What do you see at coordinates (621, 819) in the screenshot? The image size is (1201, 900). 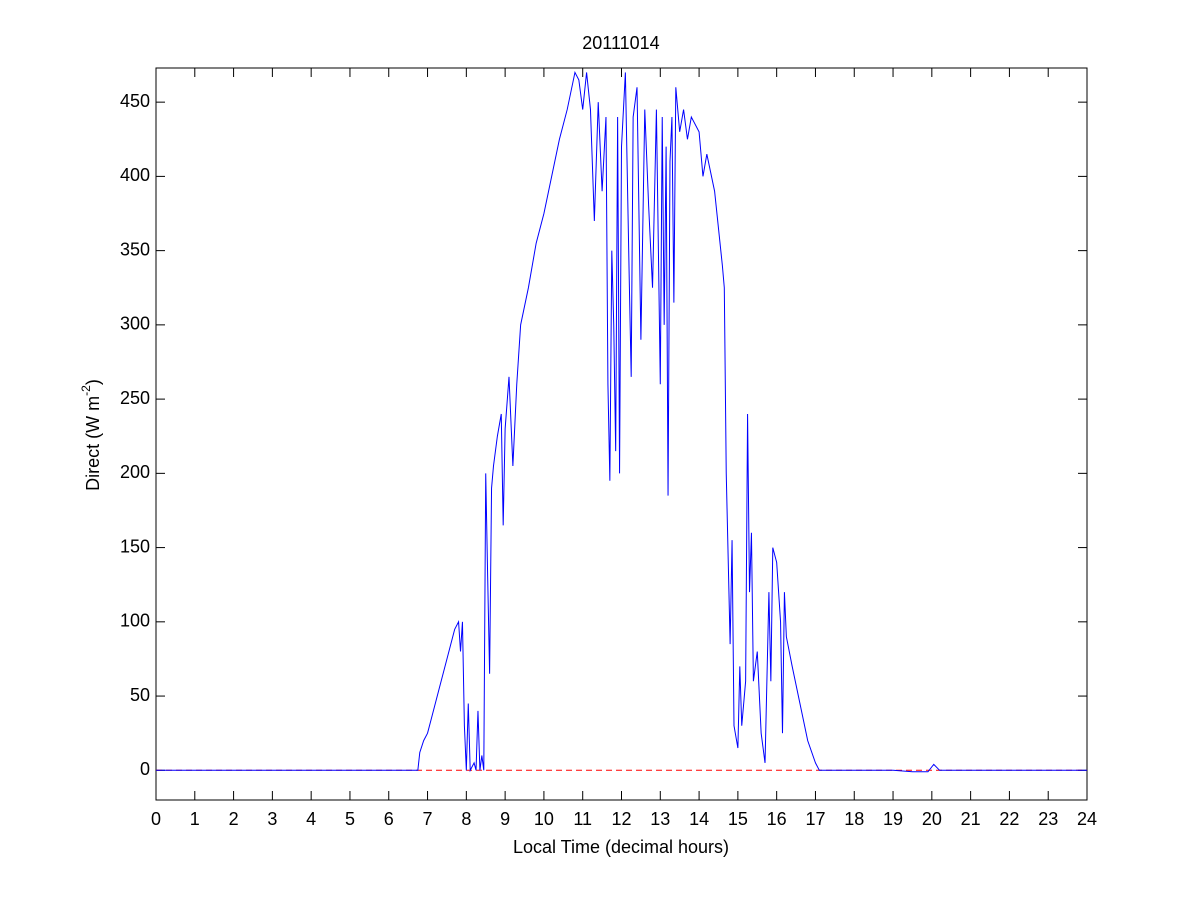 I see `x-tick-label: 12` at bounding box center [621, 819].